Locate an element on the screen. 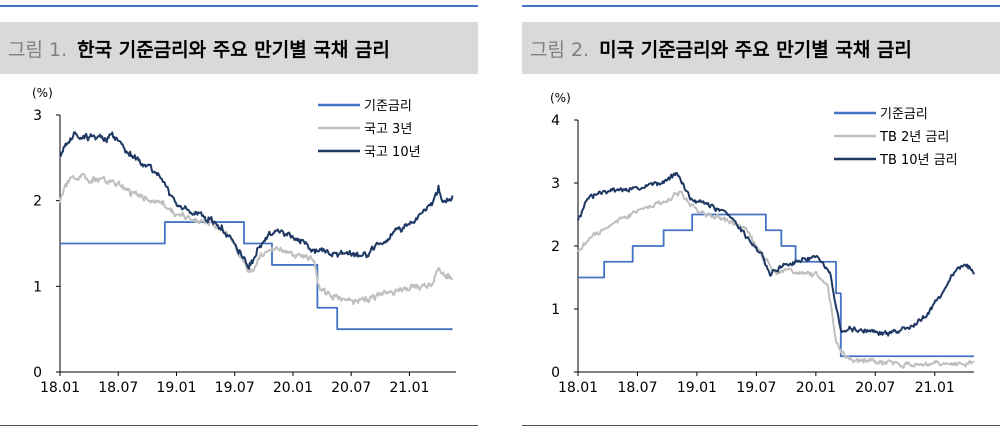 The image size is (1000, 444). figure-label: 그림 1. is located at coordinates (38, 49).